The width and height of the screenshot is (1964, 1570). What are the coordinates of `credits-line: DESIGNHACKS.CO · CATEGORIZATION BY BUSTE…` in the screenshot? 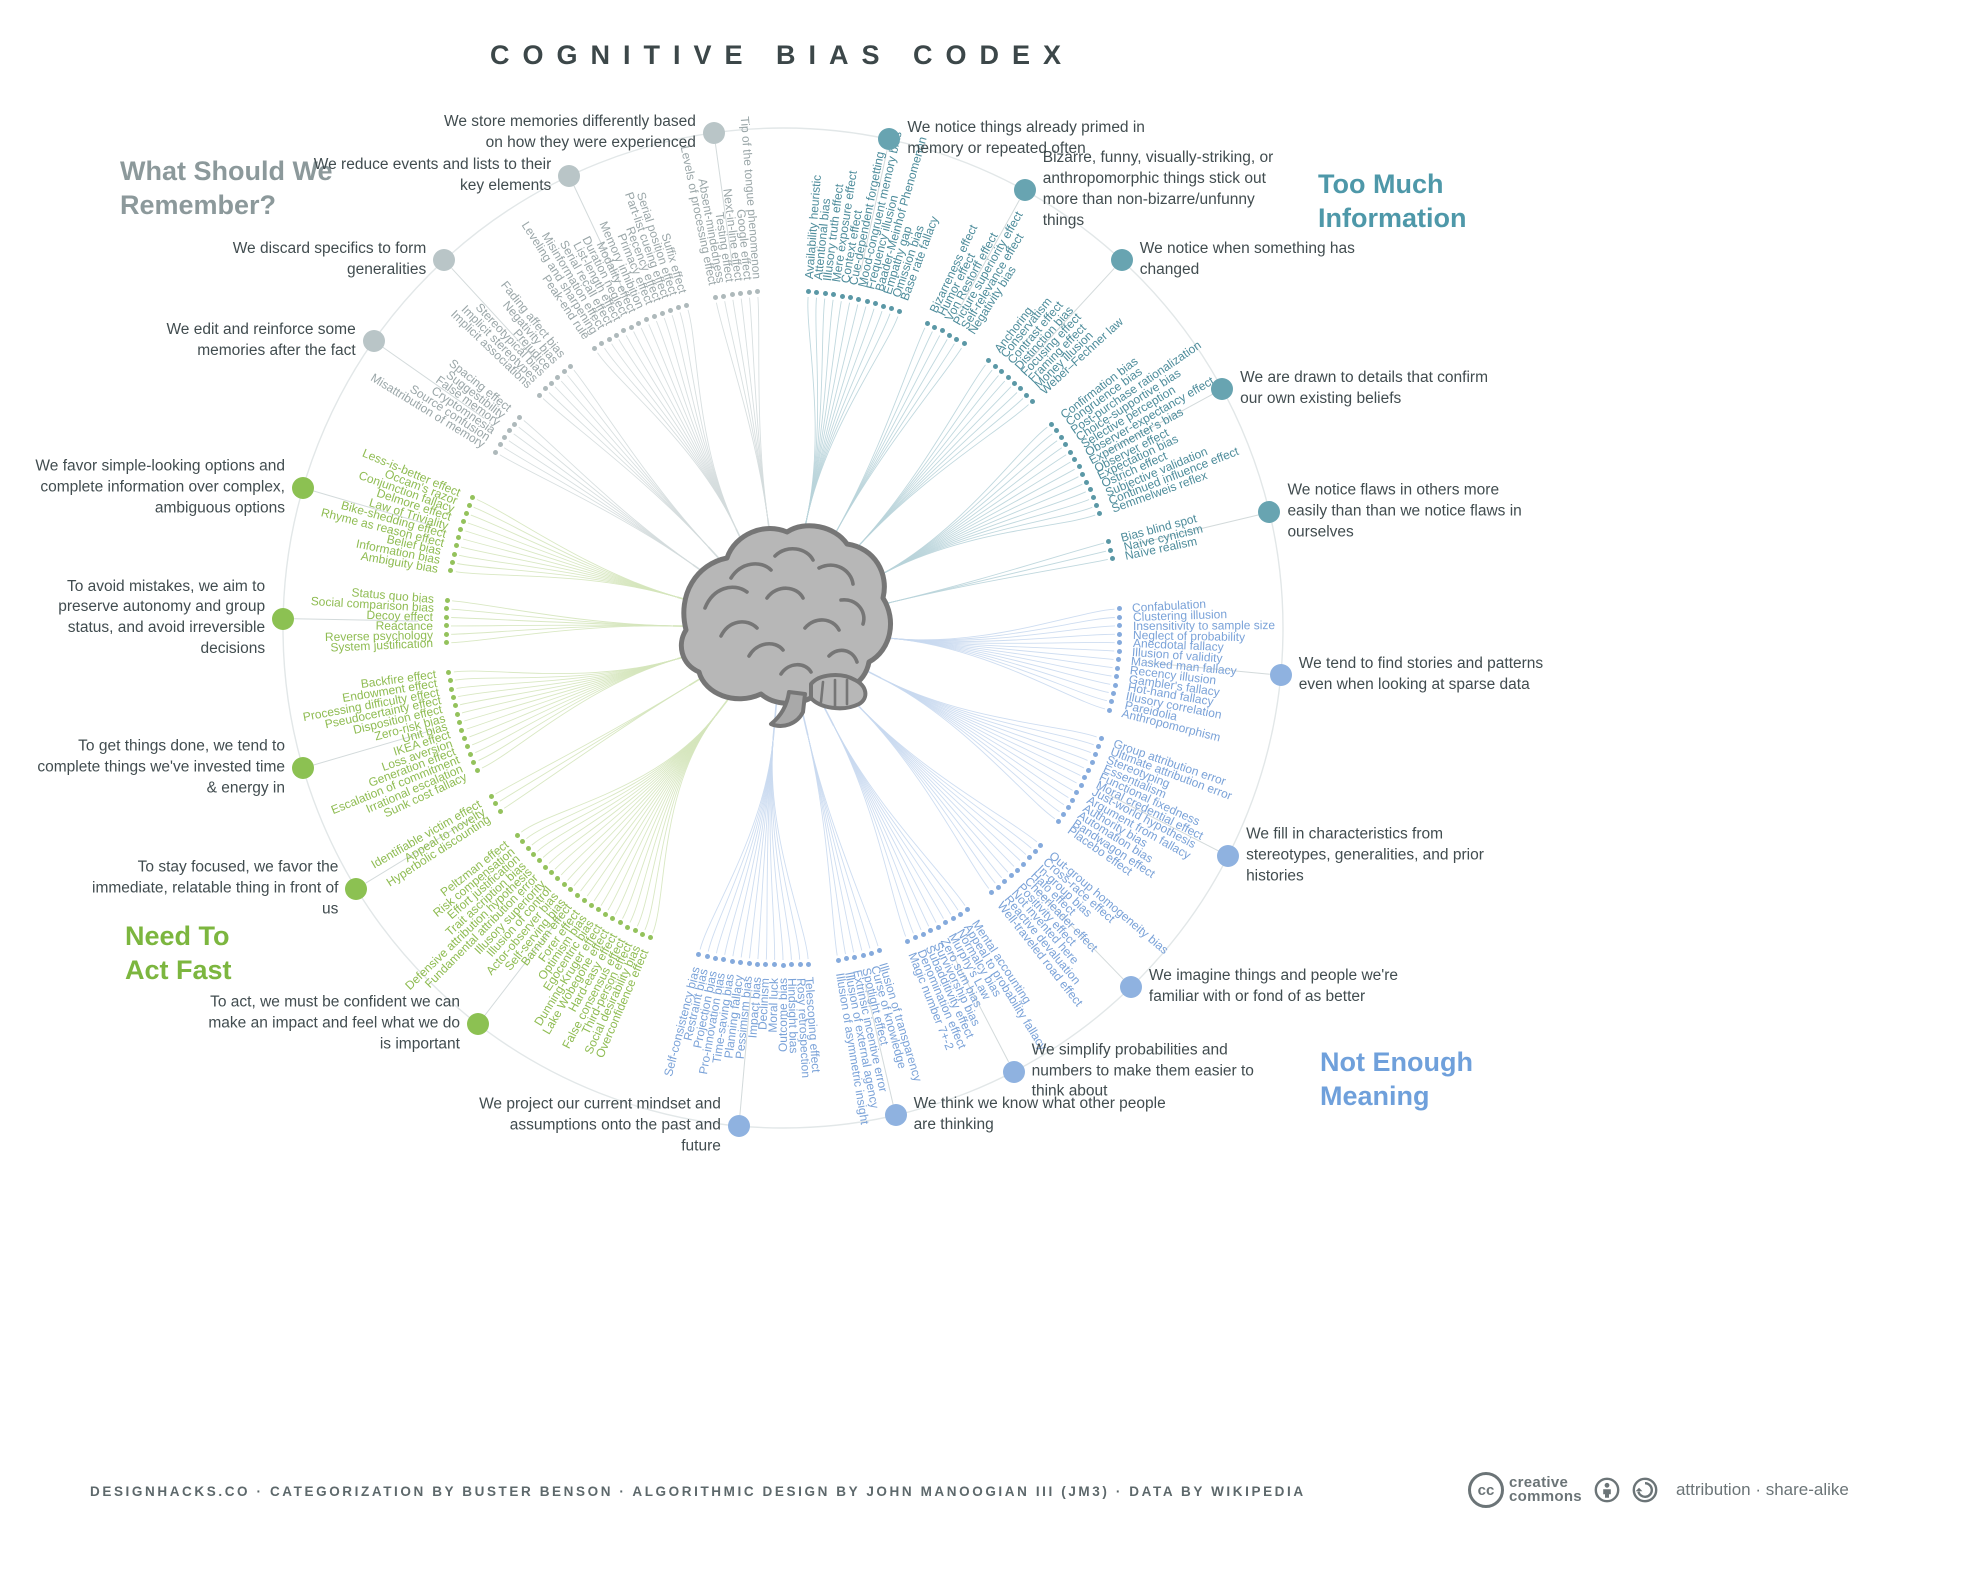 It's located at (698, 1491).